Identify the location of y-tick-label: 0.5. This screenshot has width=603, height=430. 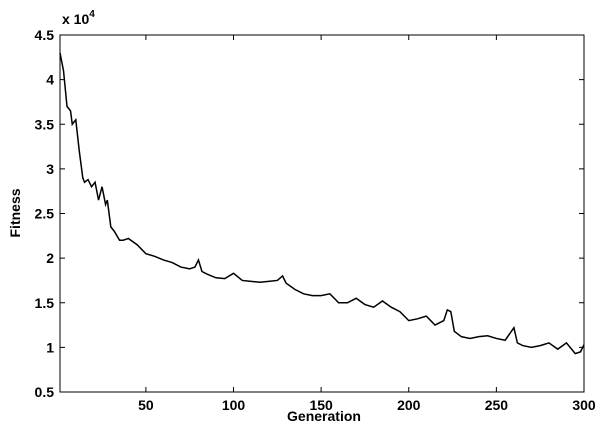
(45, 392).